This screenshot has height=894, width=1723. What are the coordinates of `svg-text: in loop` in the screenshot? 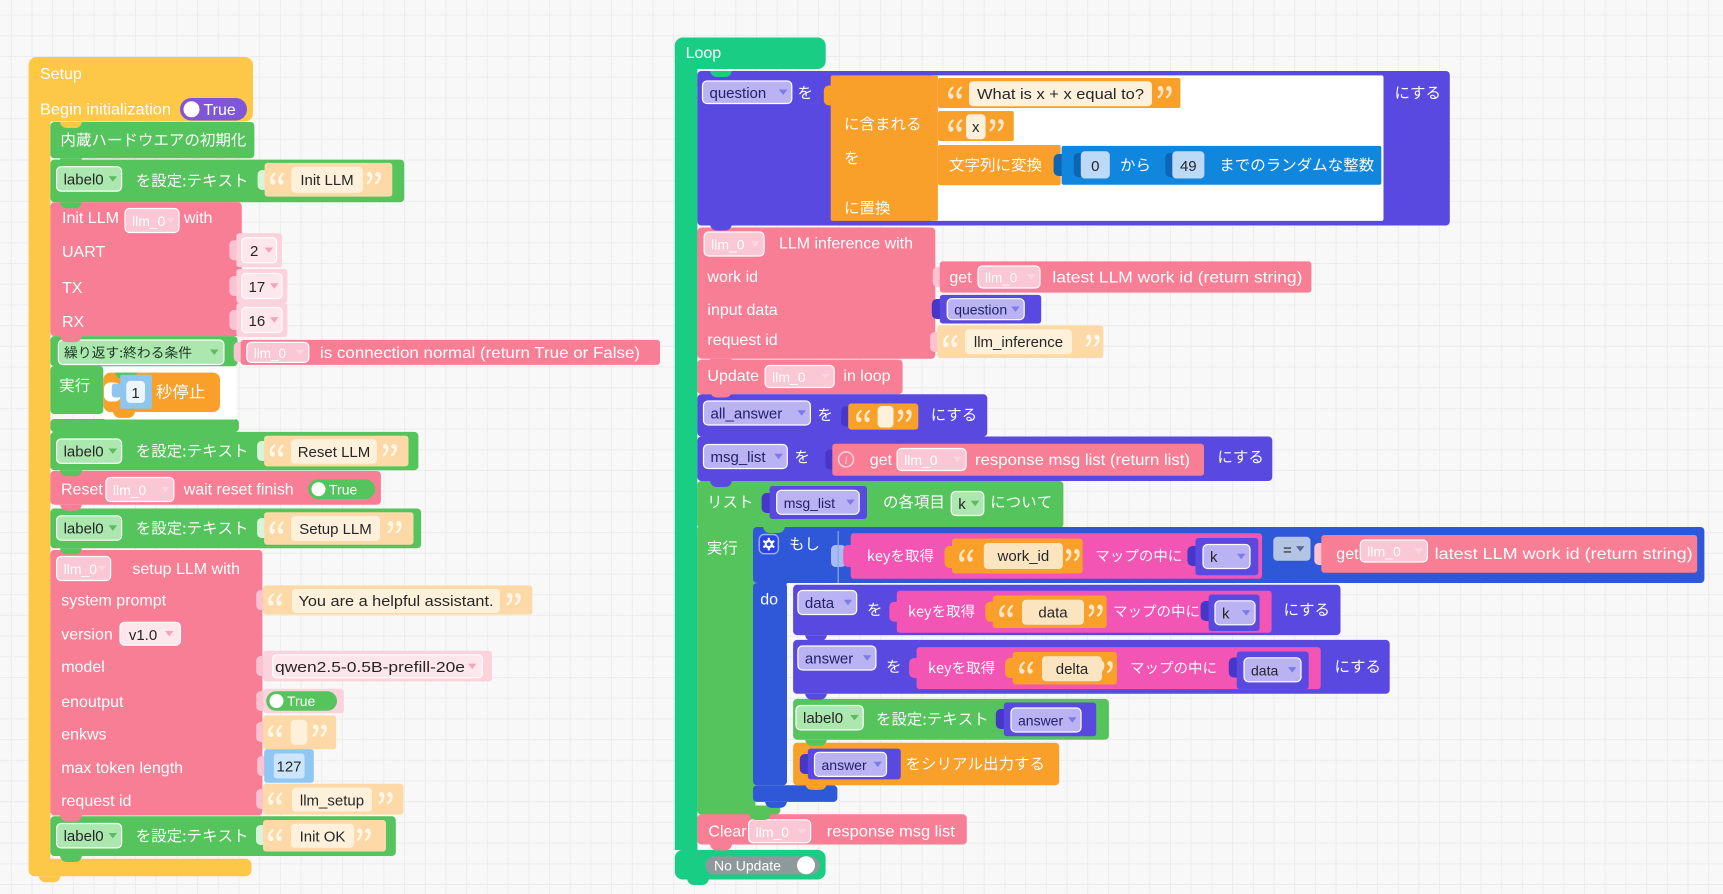 It's located at (866, 376).